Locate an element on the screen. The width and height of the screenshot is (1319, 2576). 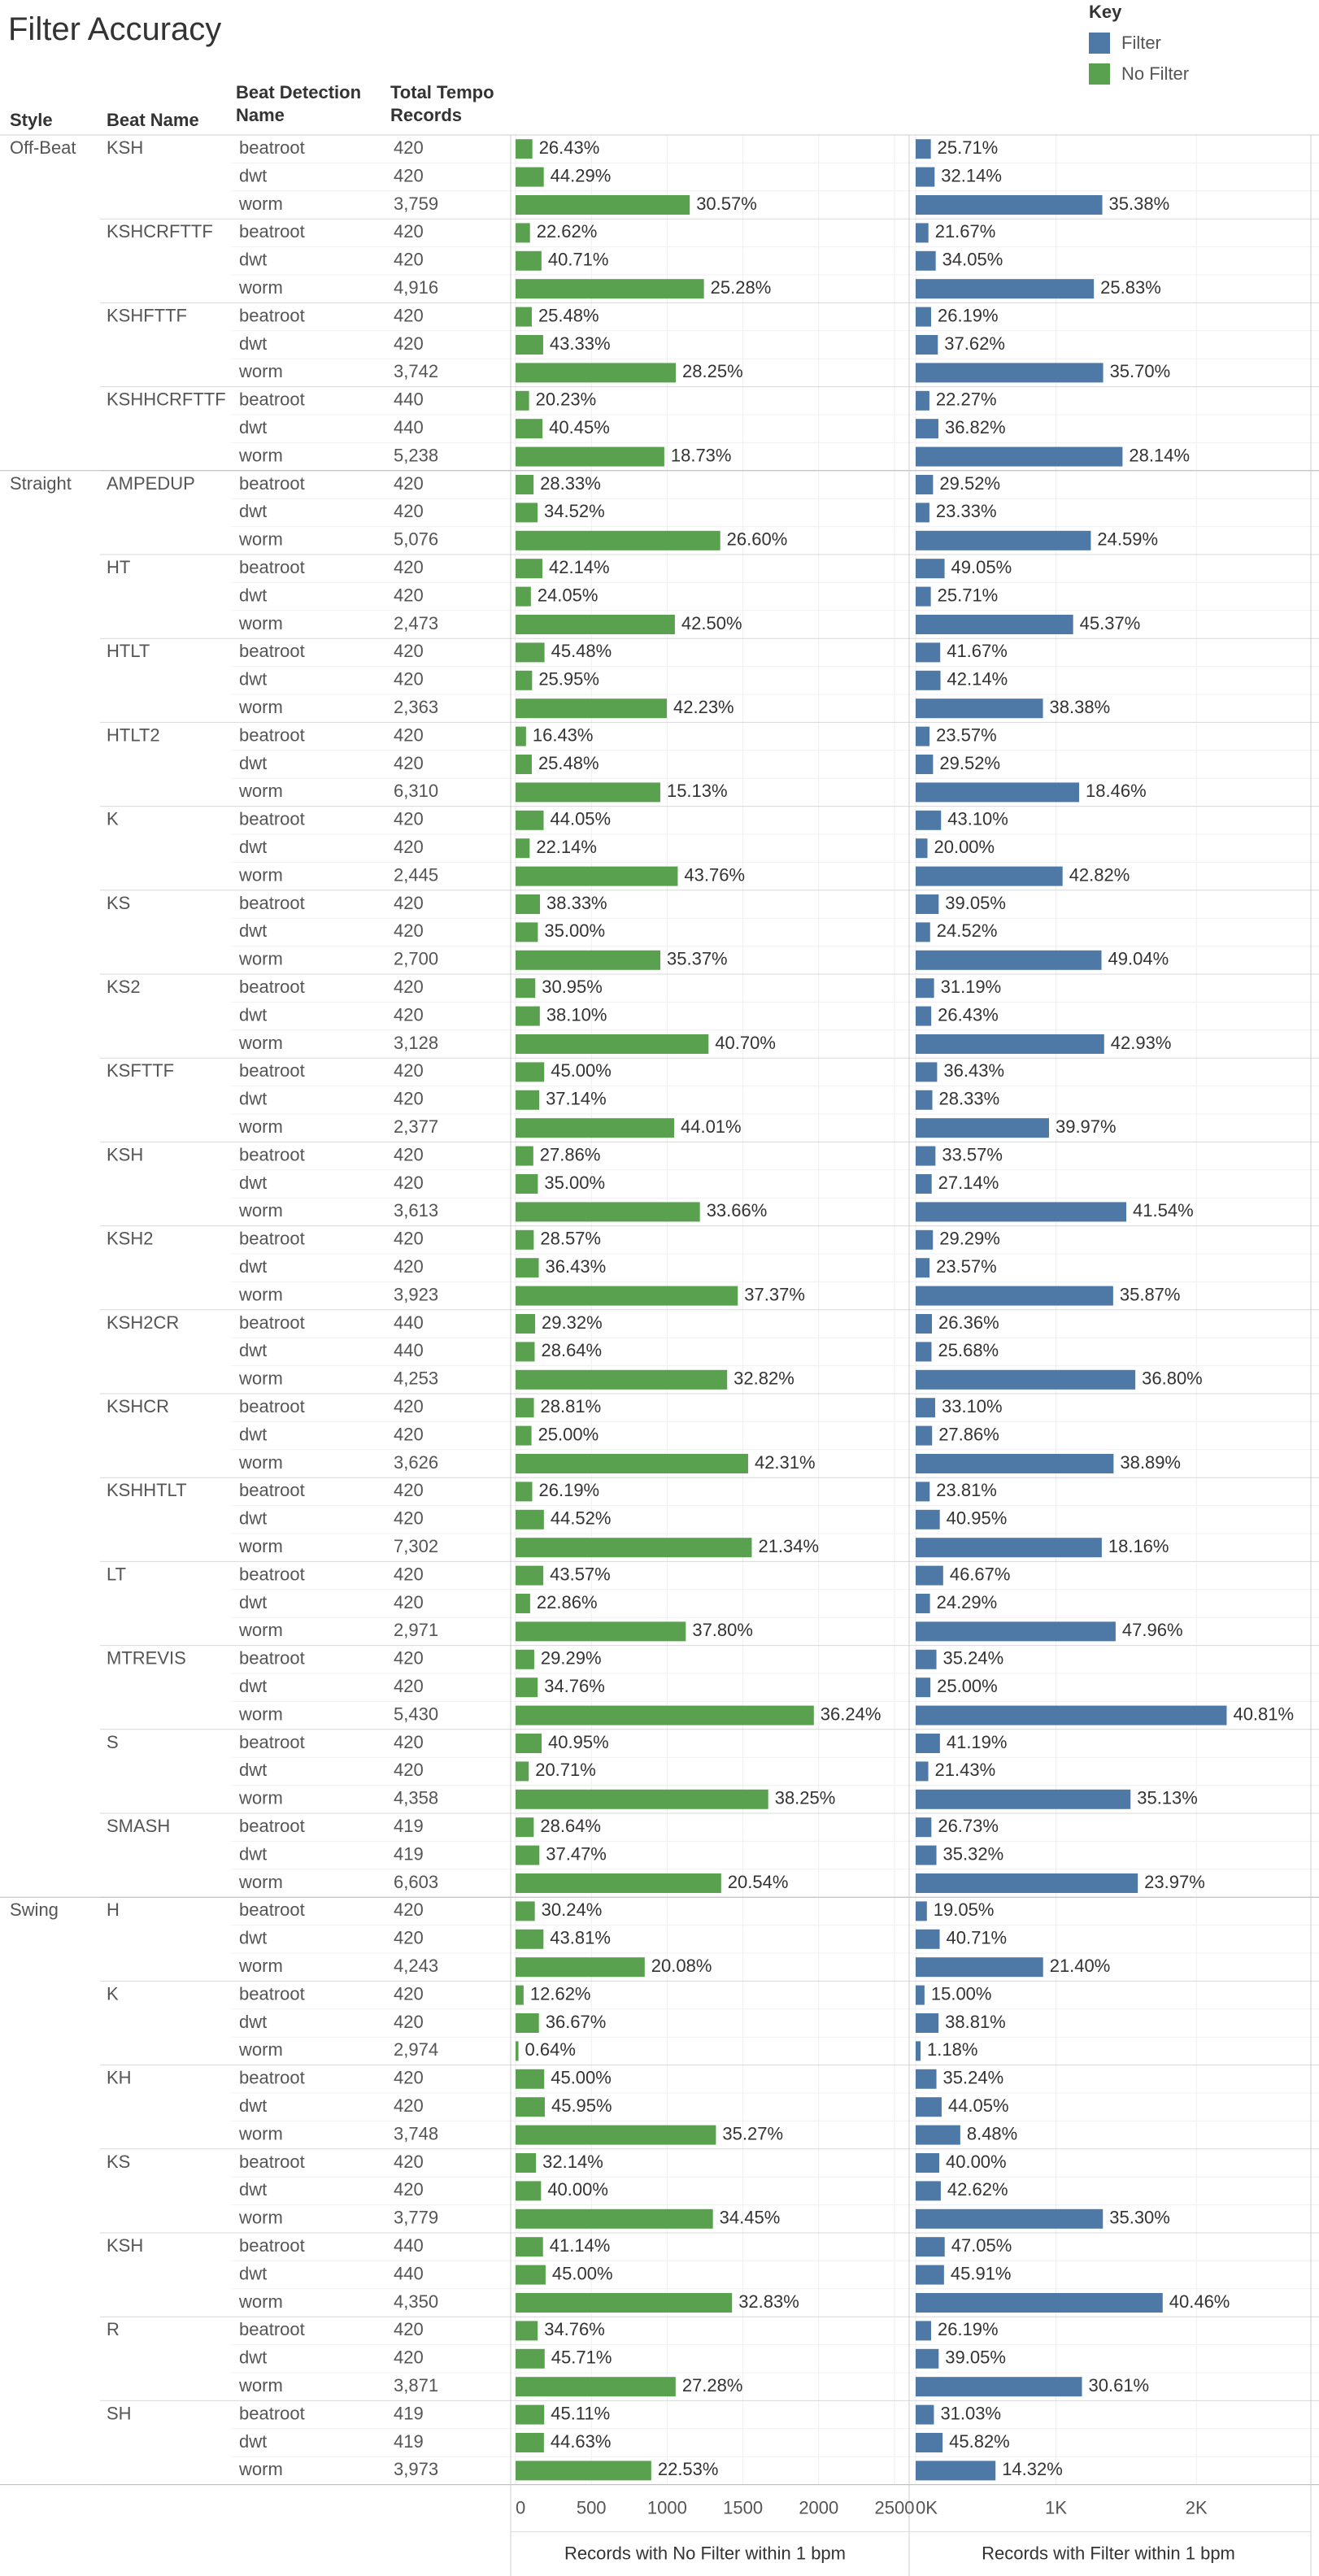
legend-item-filter: Filter is located at coordinates (1139, 44).